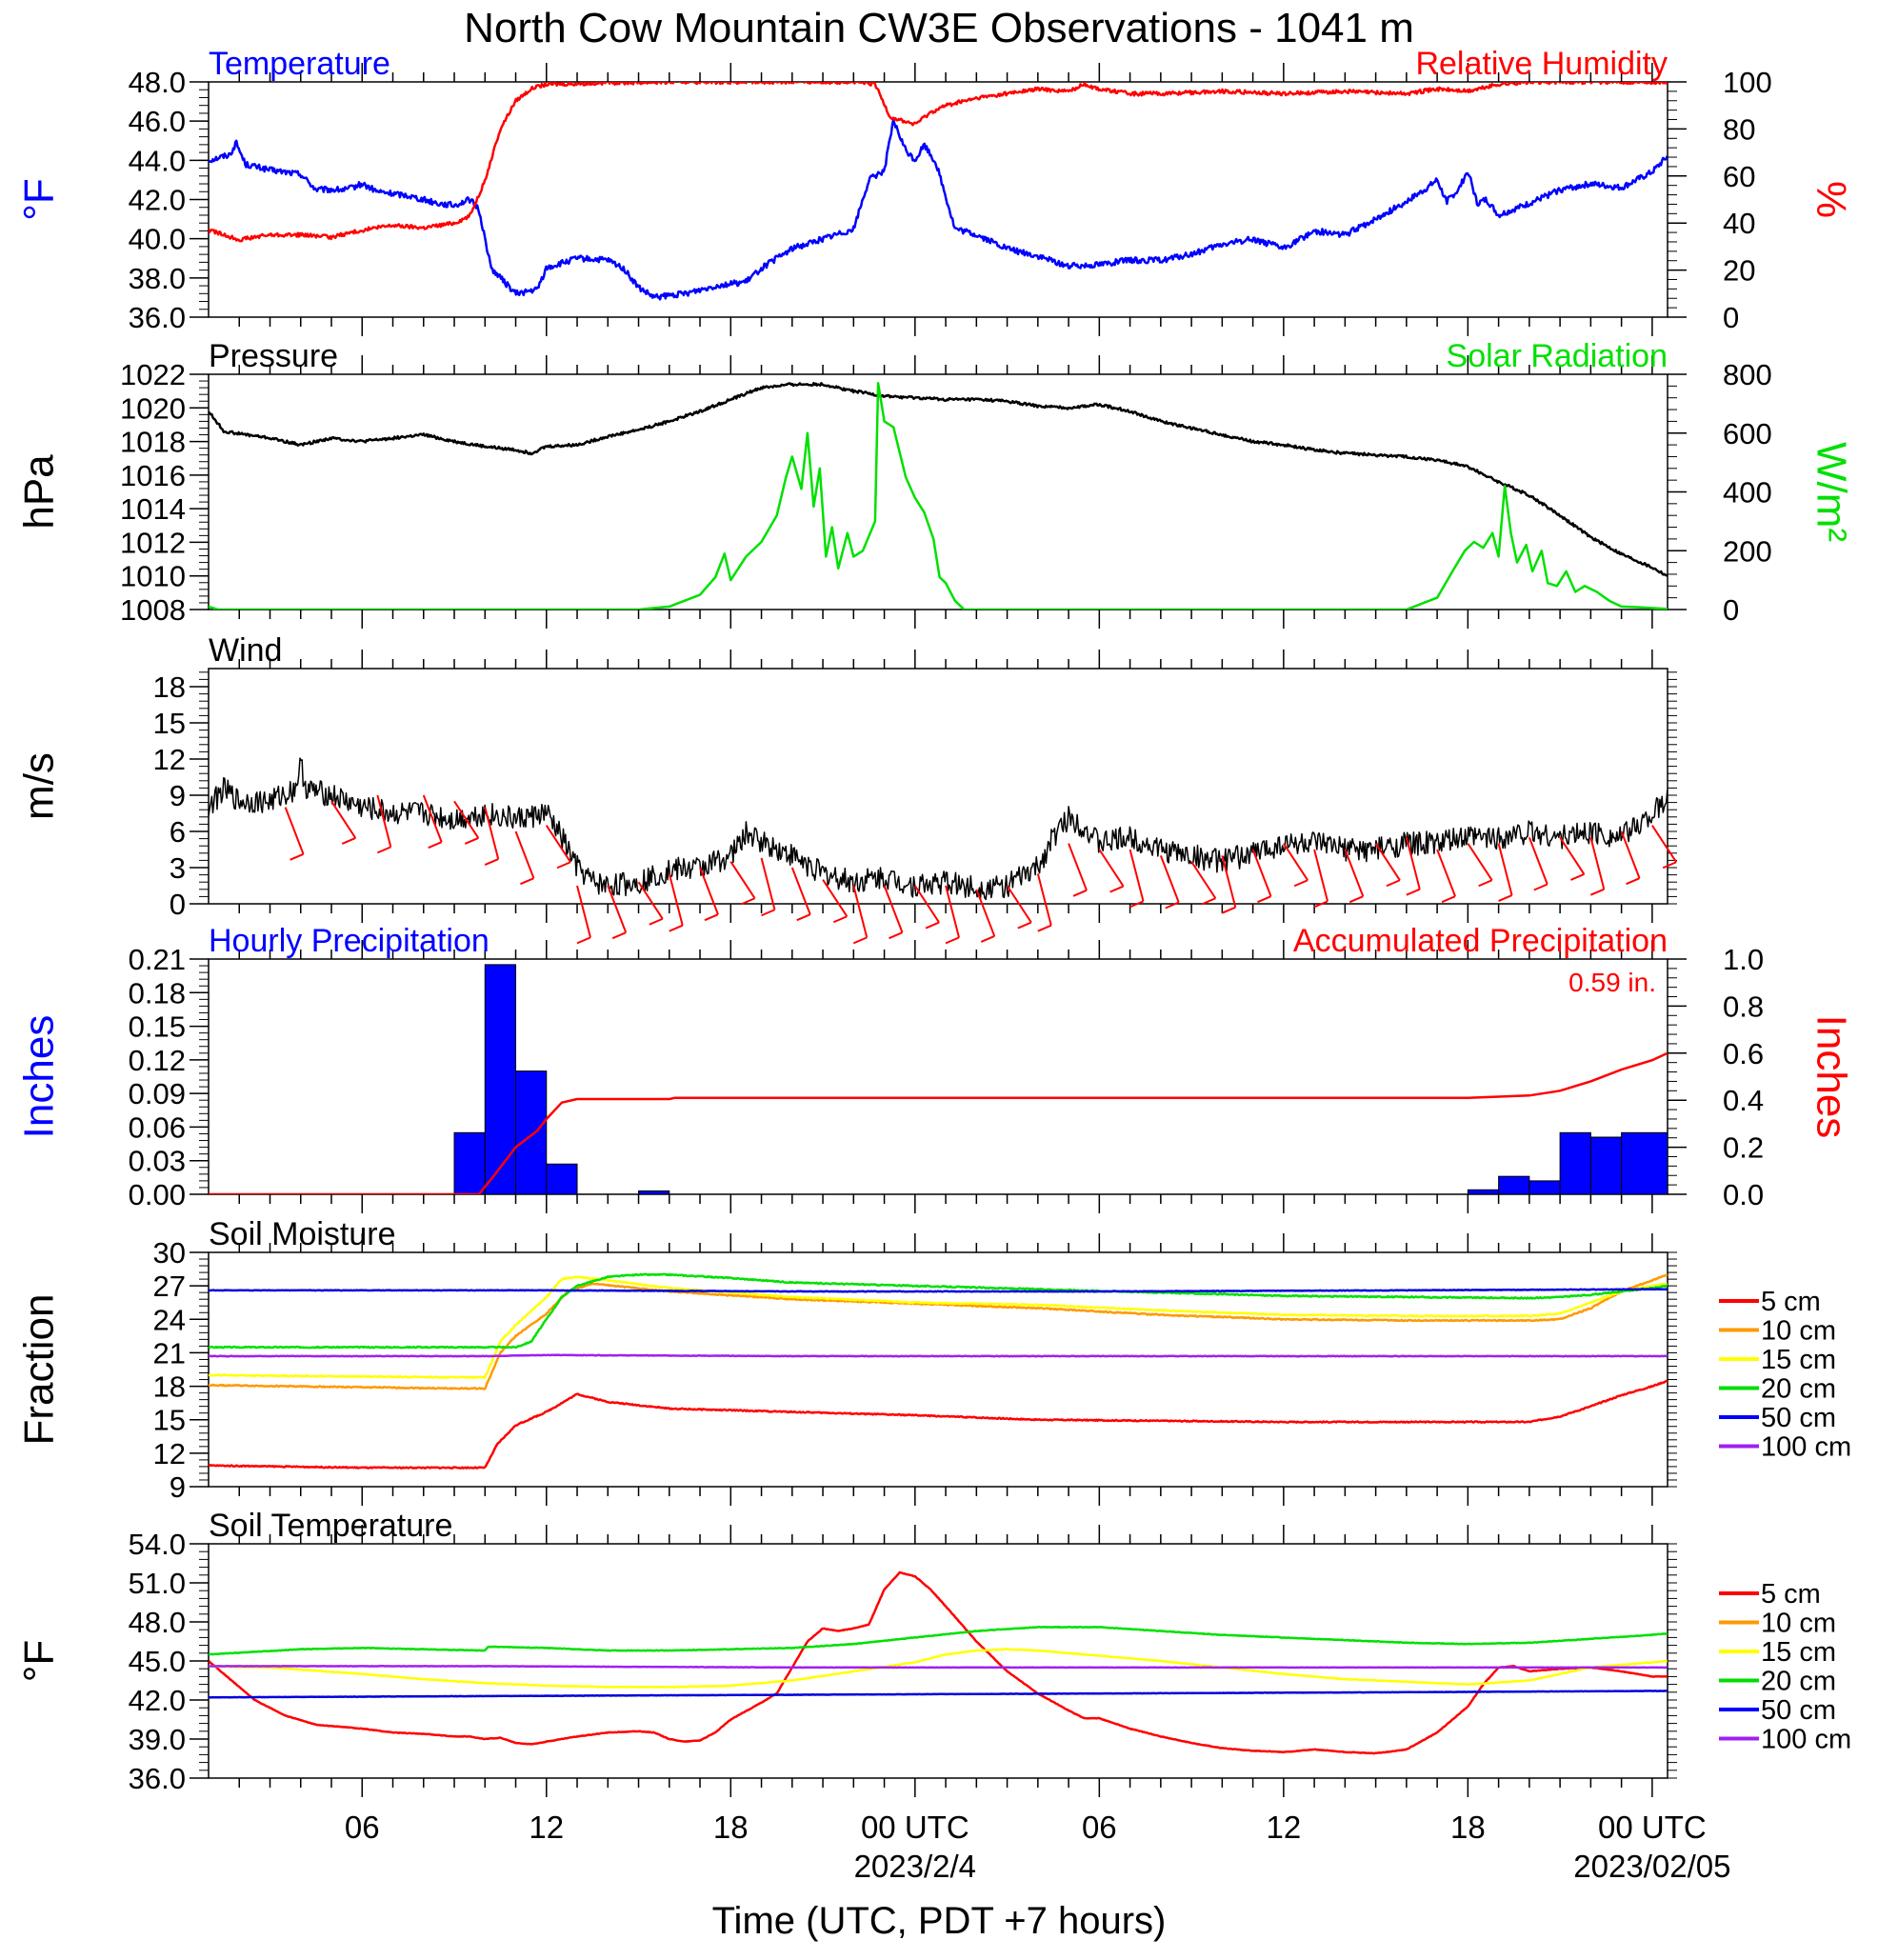 The image size is (1878, 1960). What do you see at coordinates (169, 1286) in the screenshot?
I see `y-tick-label: 27` at bounding box center [169, 1286].